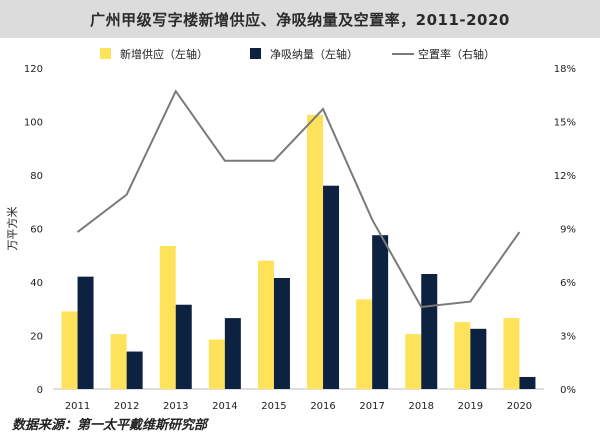 The width and height of the screenshot is (600, 438). What do you see at coordinates (33, 69) in the screenshot?
I see `y-tick-label: 120` at bounding box center [33, 69].